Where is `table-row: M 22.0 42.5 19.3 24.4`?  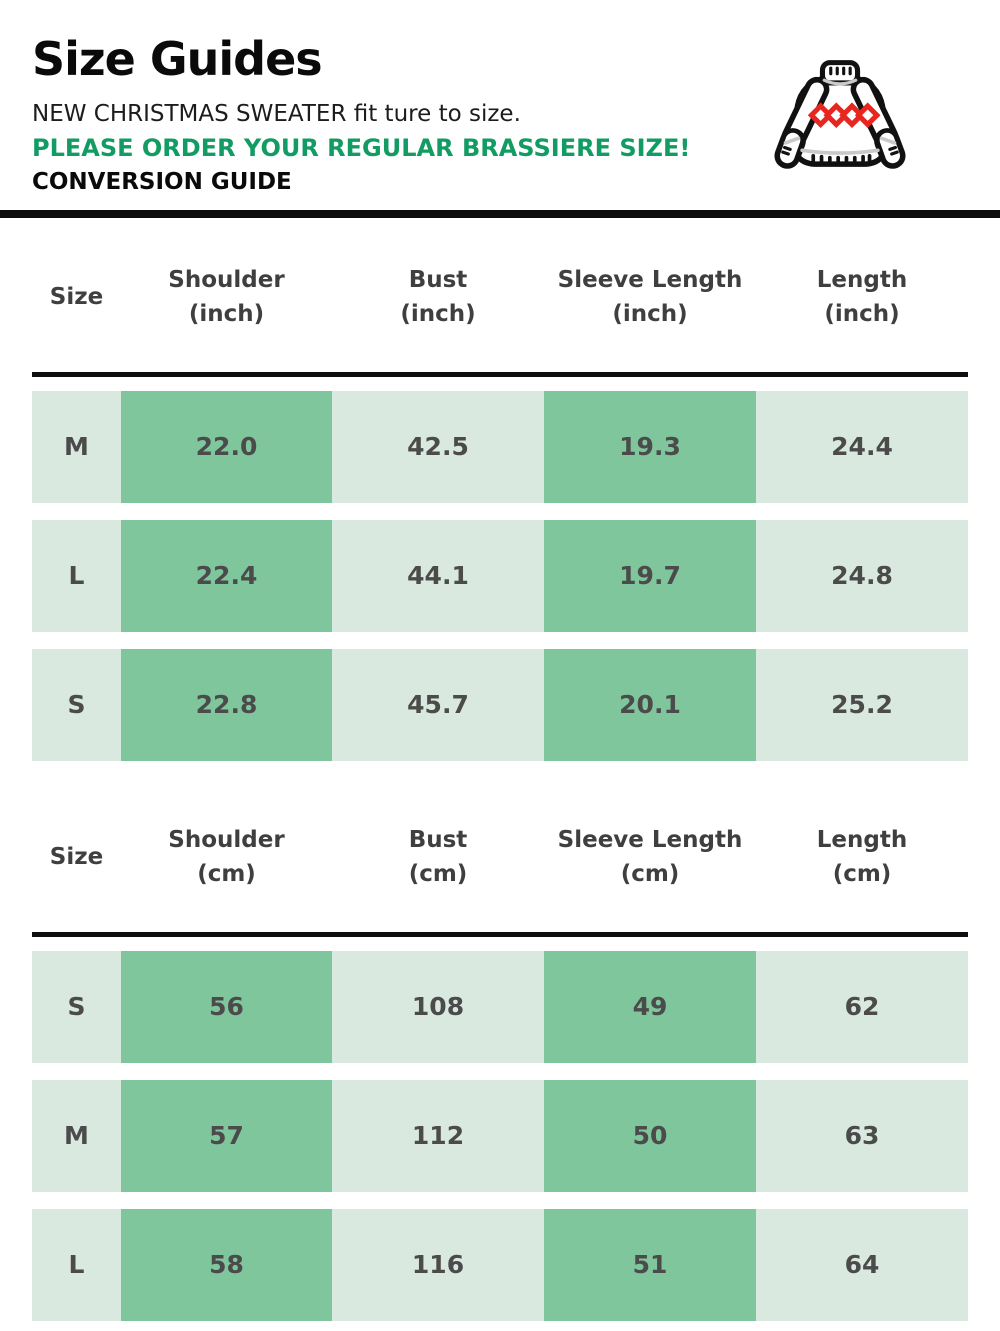 table-row: M 22.0 42.5 19.3 24.4 is located at coordinates (500, 446).